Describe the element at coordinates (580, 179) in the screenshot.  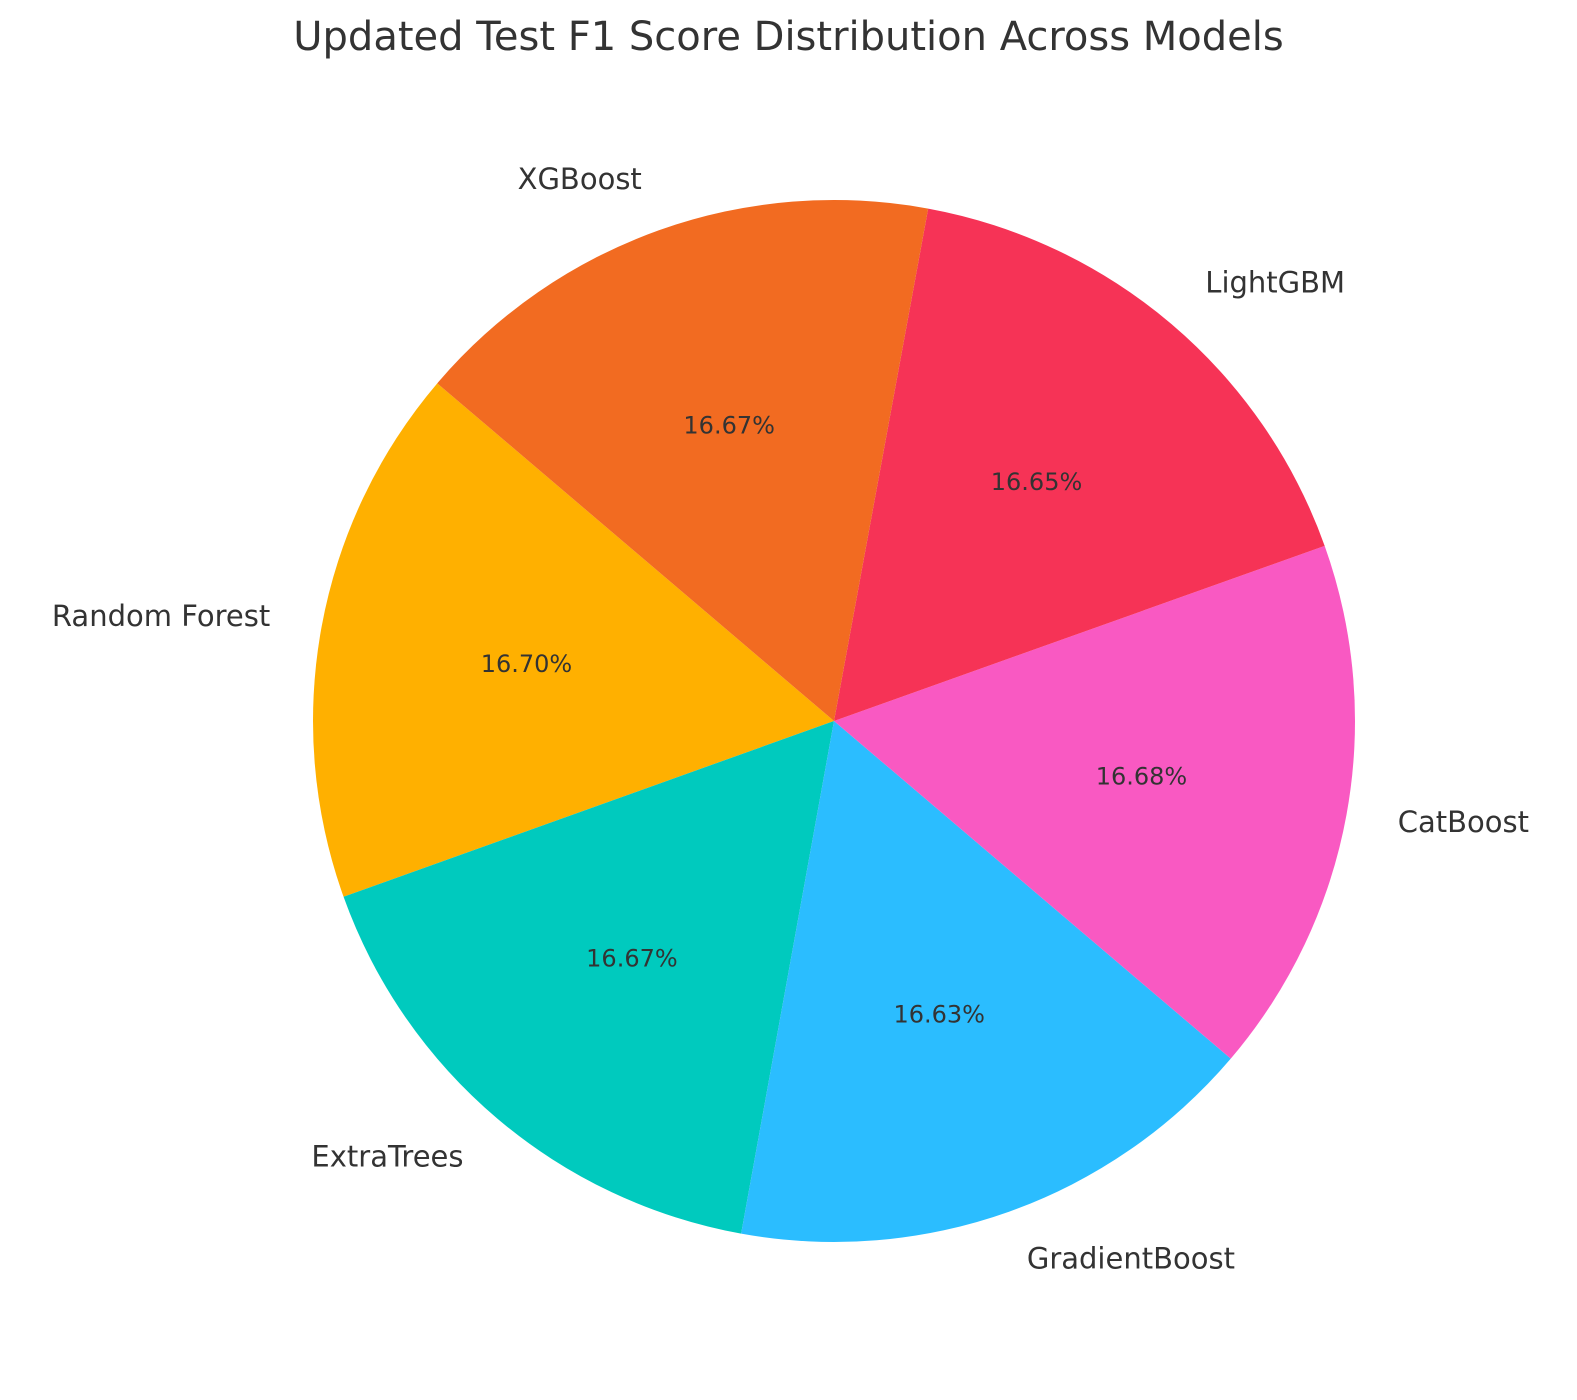
I see `slice-label-xgboost: XGBoost` at that location.